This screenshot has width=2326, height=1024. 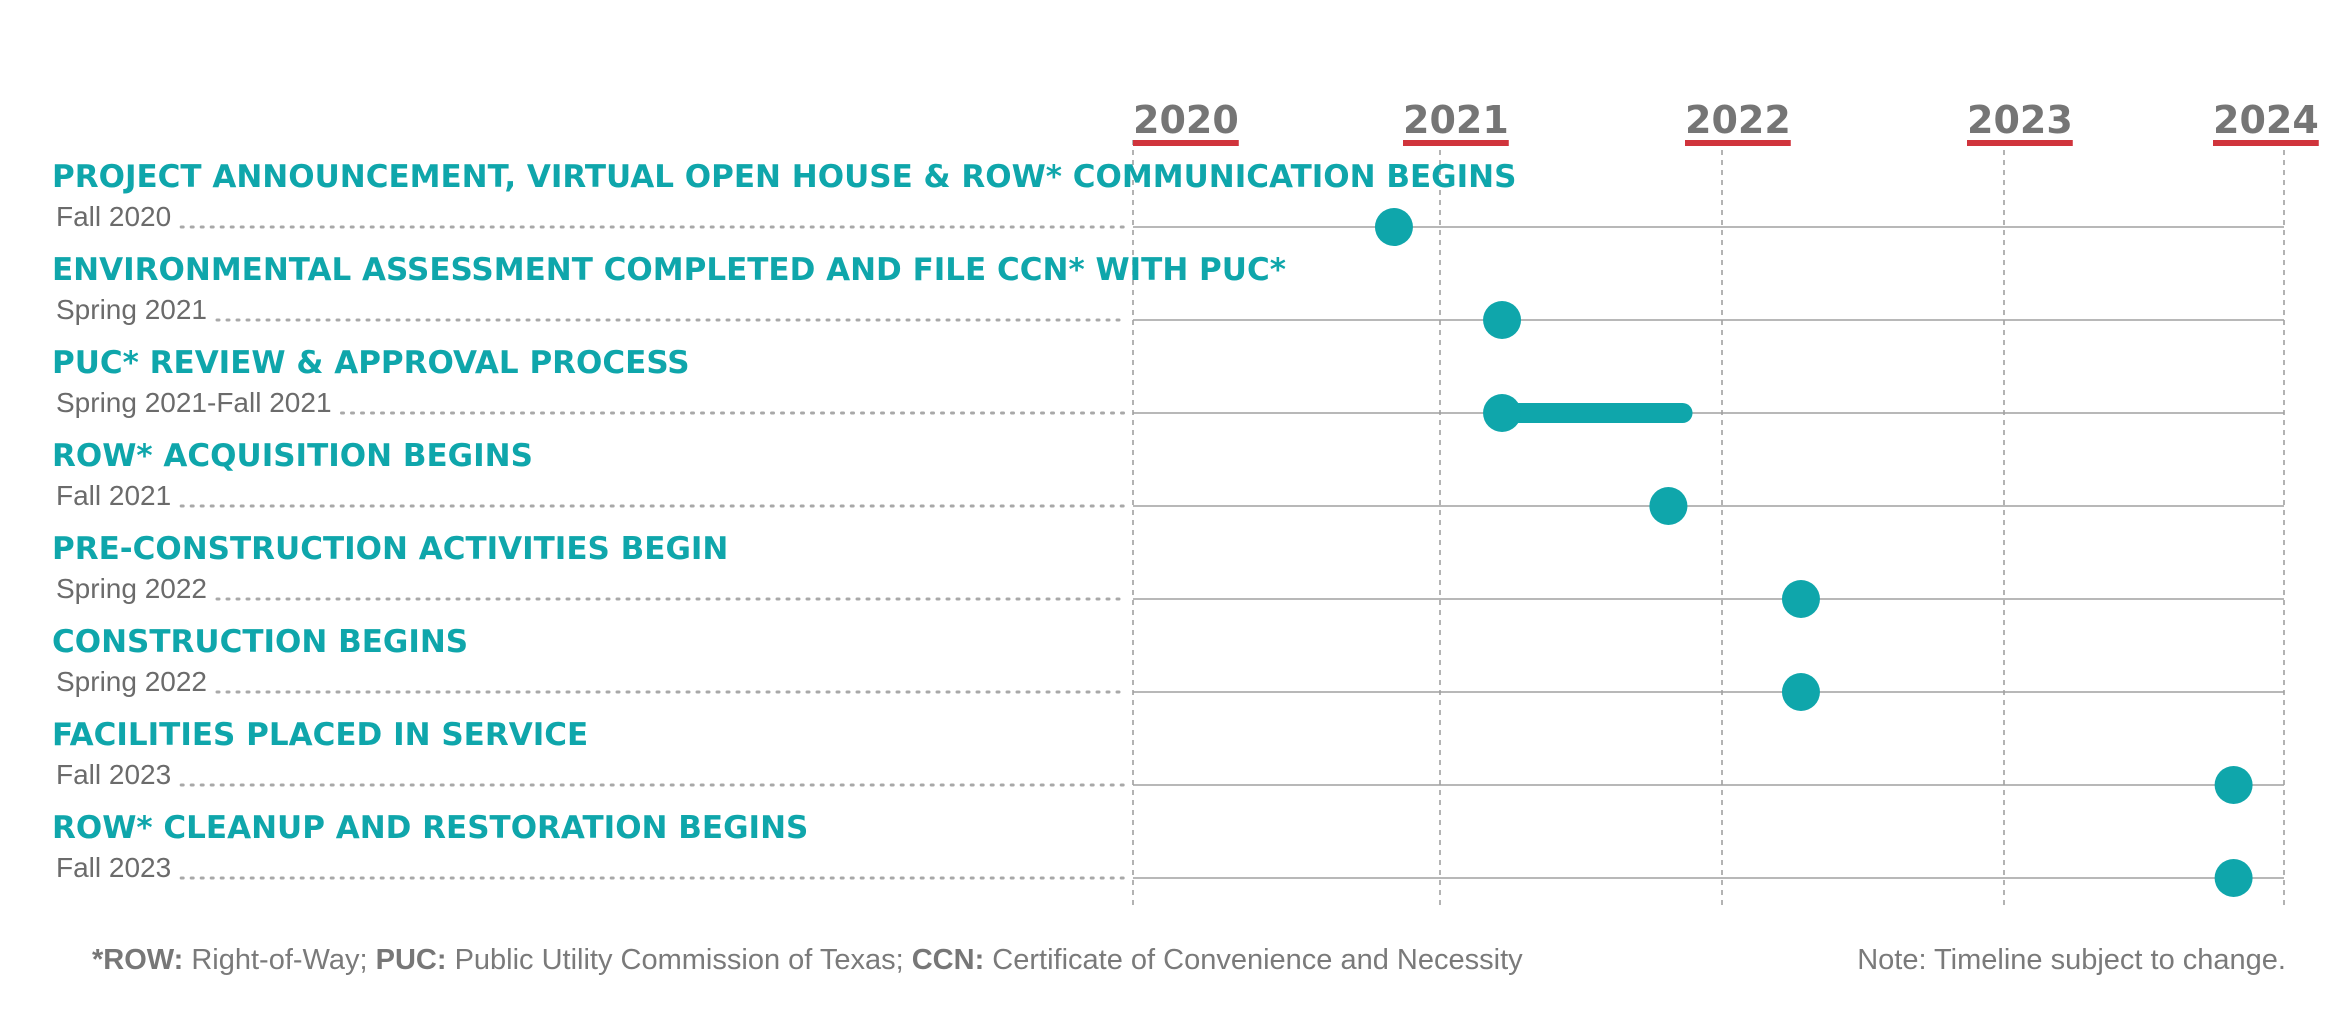 I want to click on puc-abbr: PUC:, so click(x=411, y=960).